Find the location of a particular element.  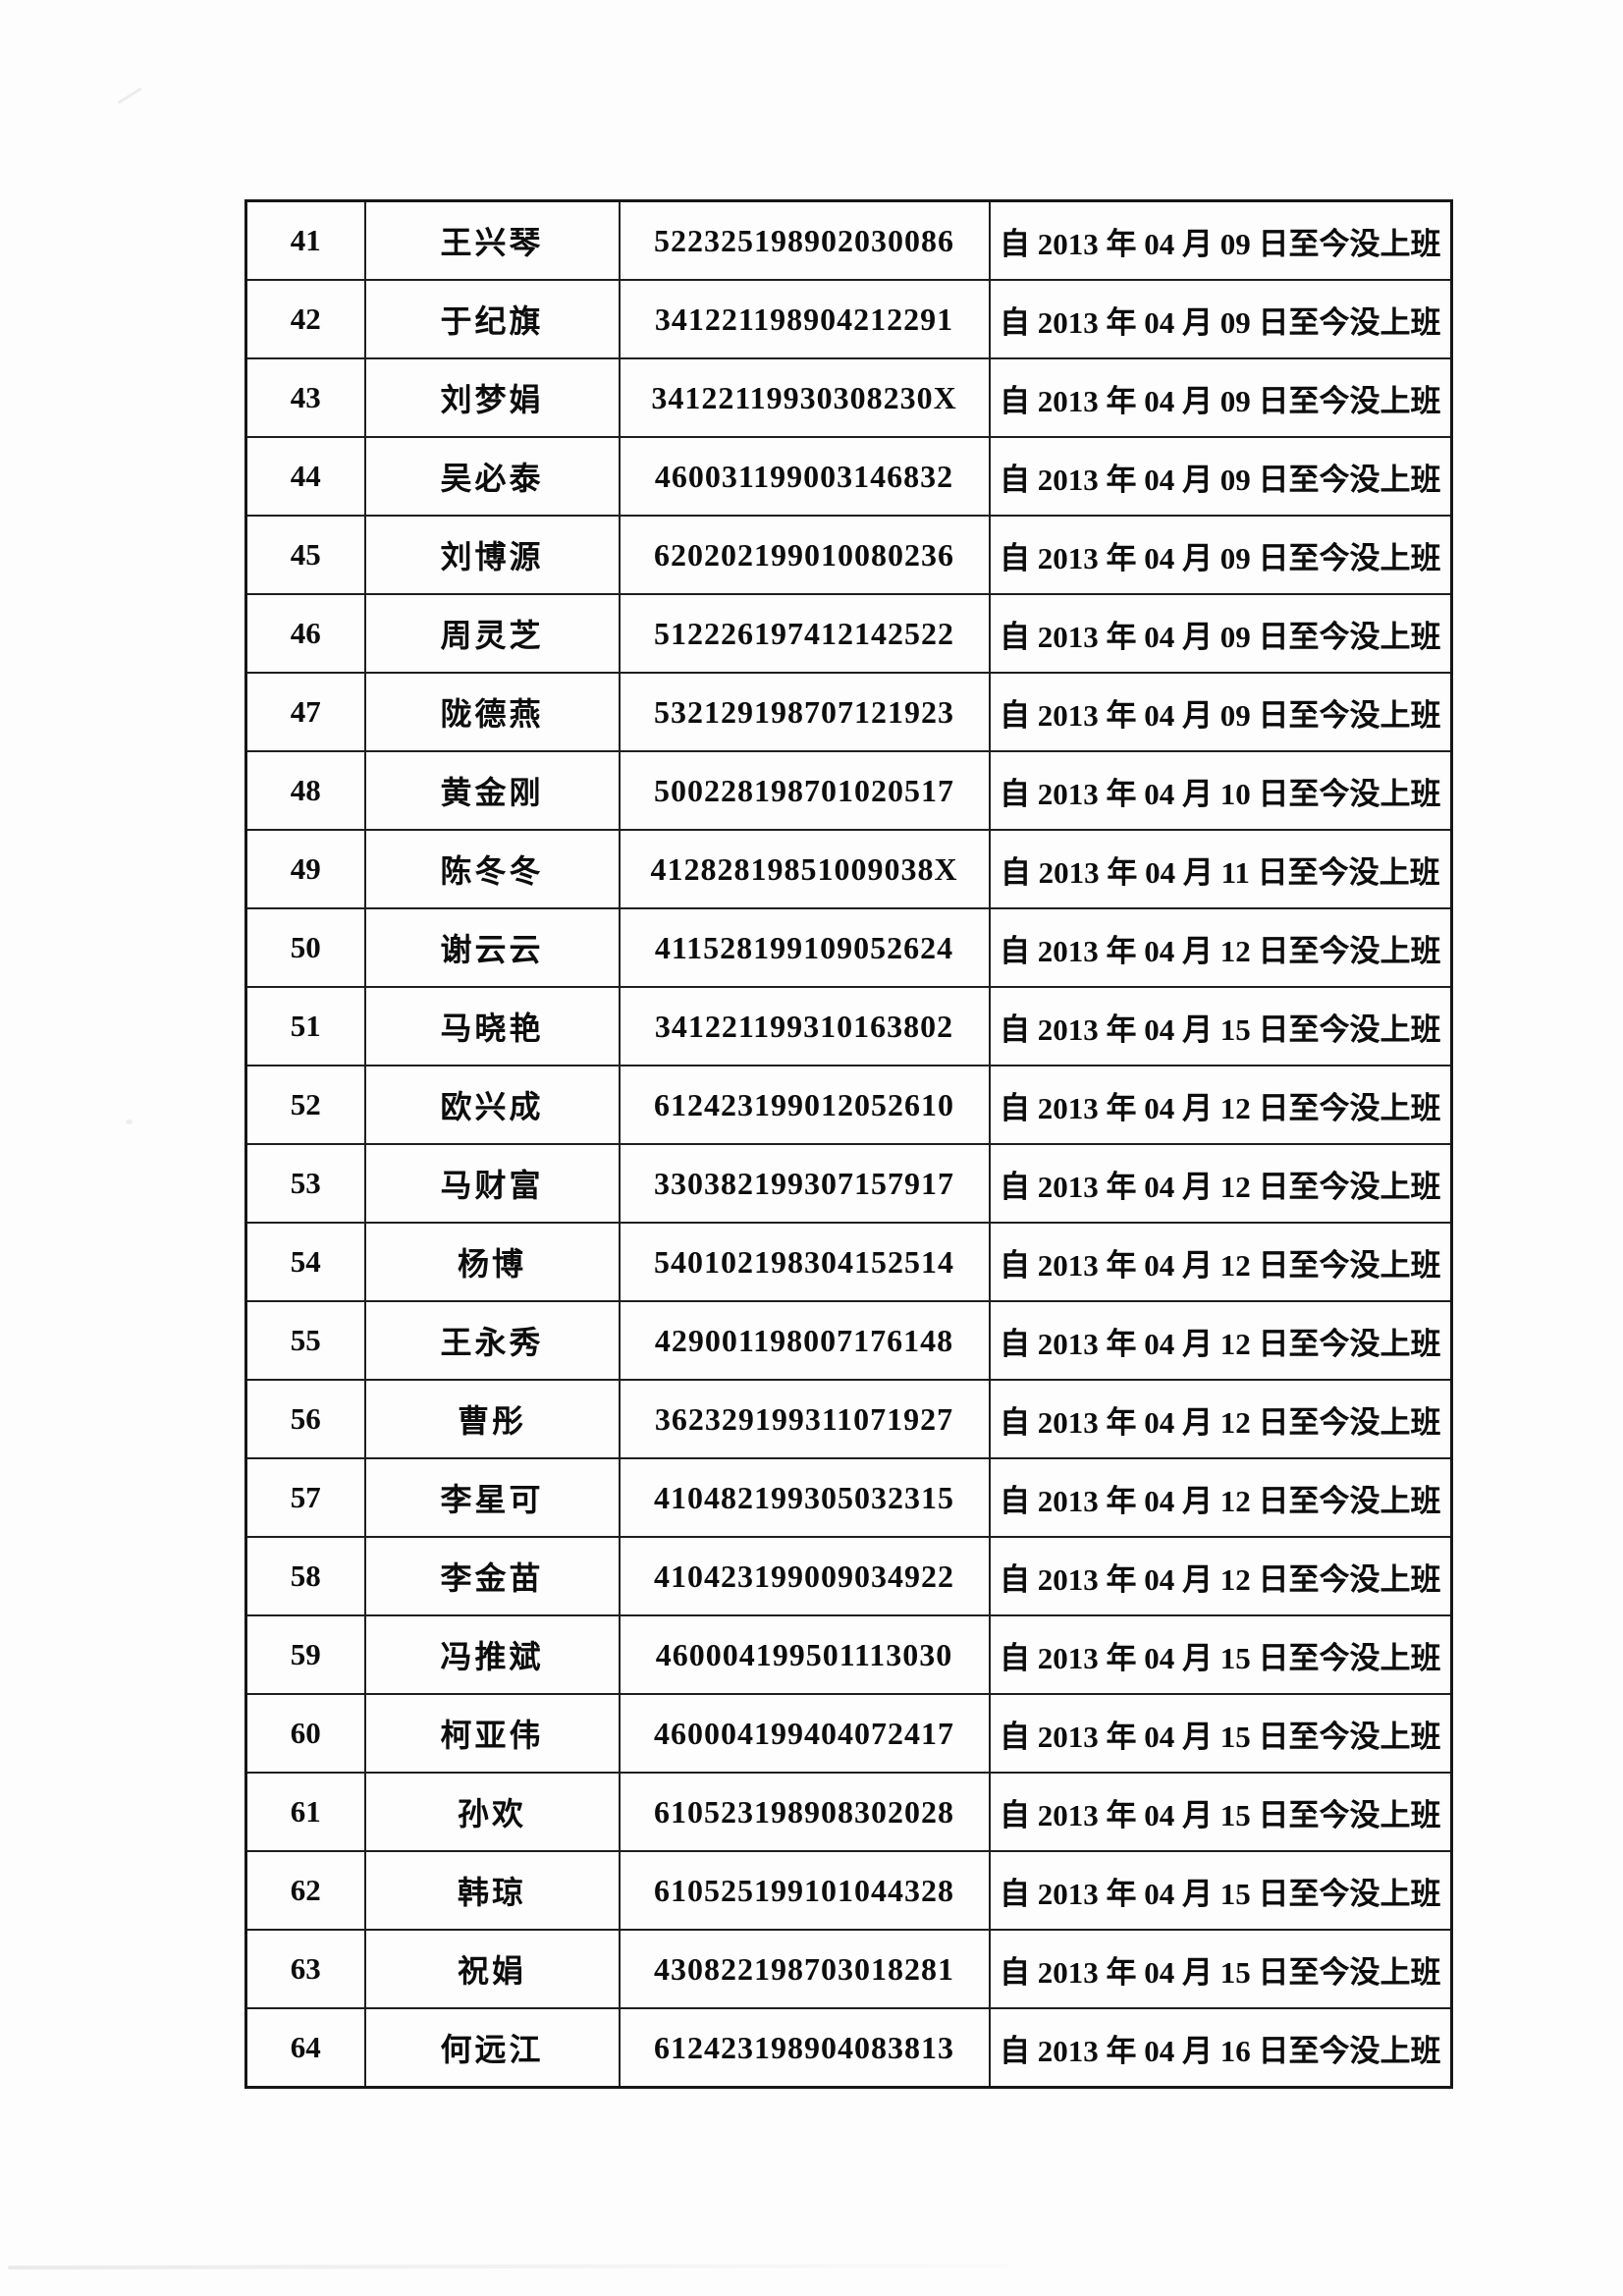

row-number-cell: 50 is located at coordinates (305, 947).